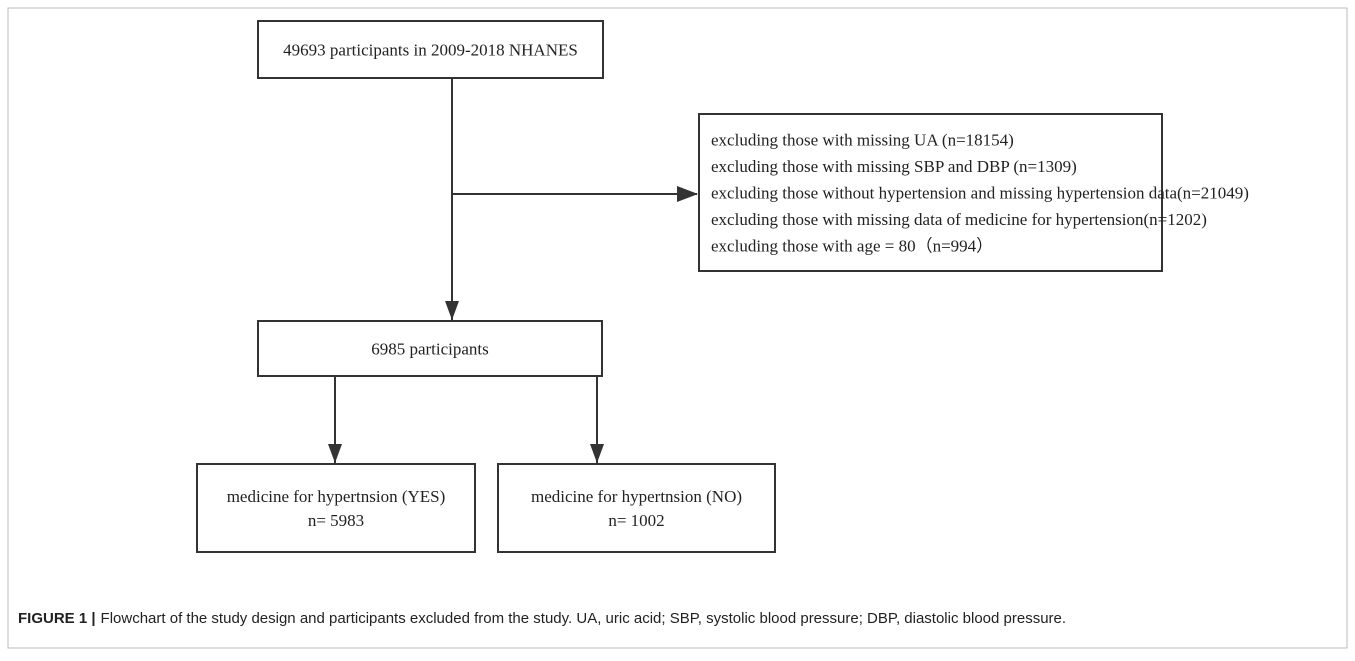 This screenshot has width=1355, height=661. I want to click on box-text: n= 1002, so click(636, 520).